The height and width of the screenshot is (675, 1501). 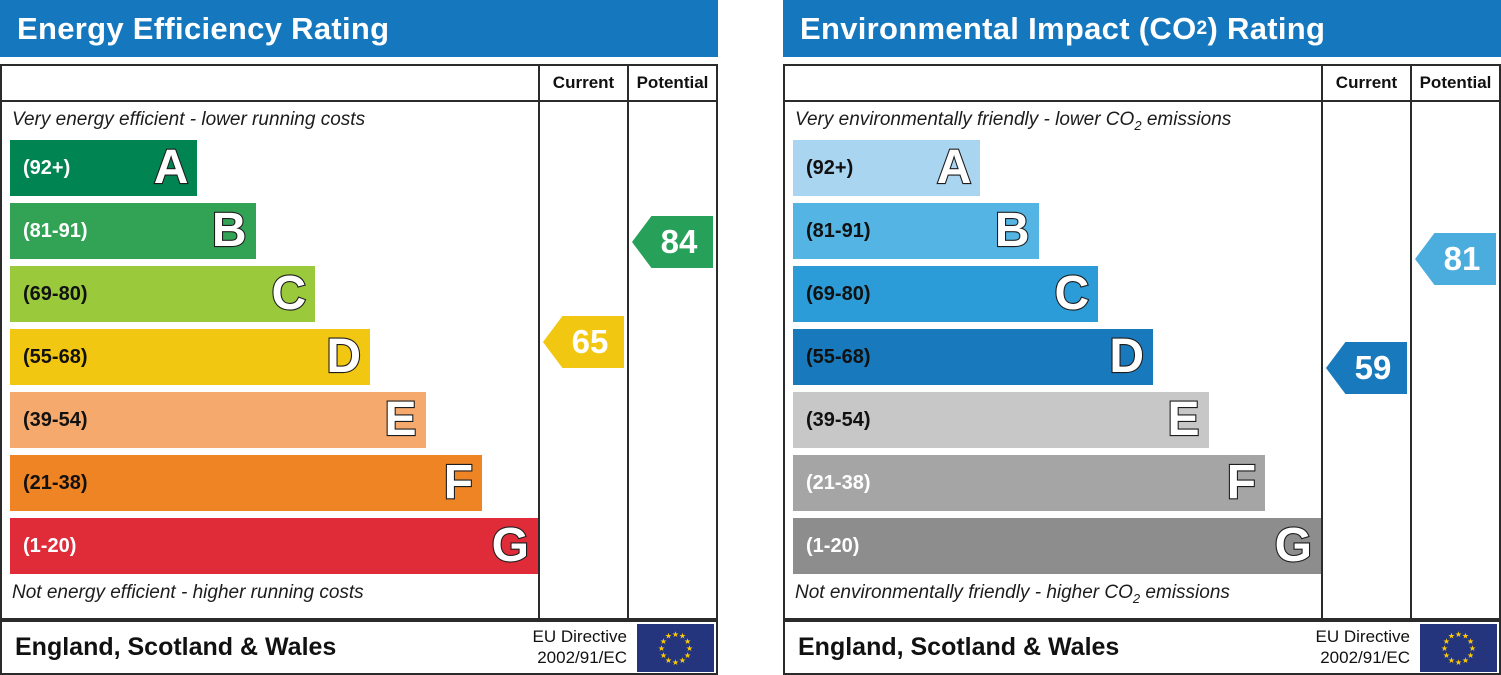 What do you see at coordinates (583, 342) in the screenshot?
I see `current-rating-arrow: 65` at bounding box center [583, 342].